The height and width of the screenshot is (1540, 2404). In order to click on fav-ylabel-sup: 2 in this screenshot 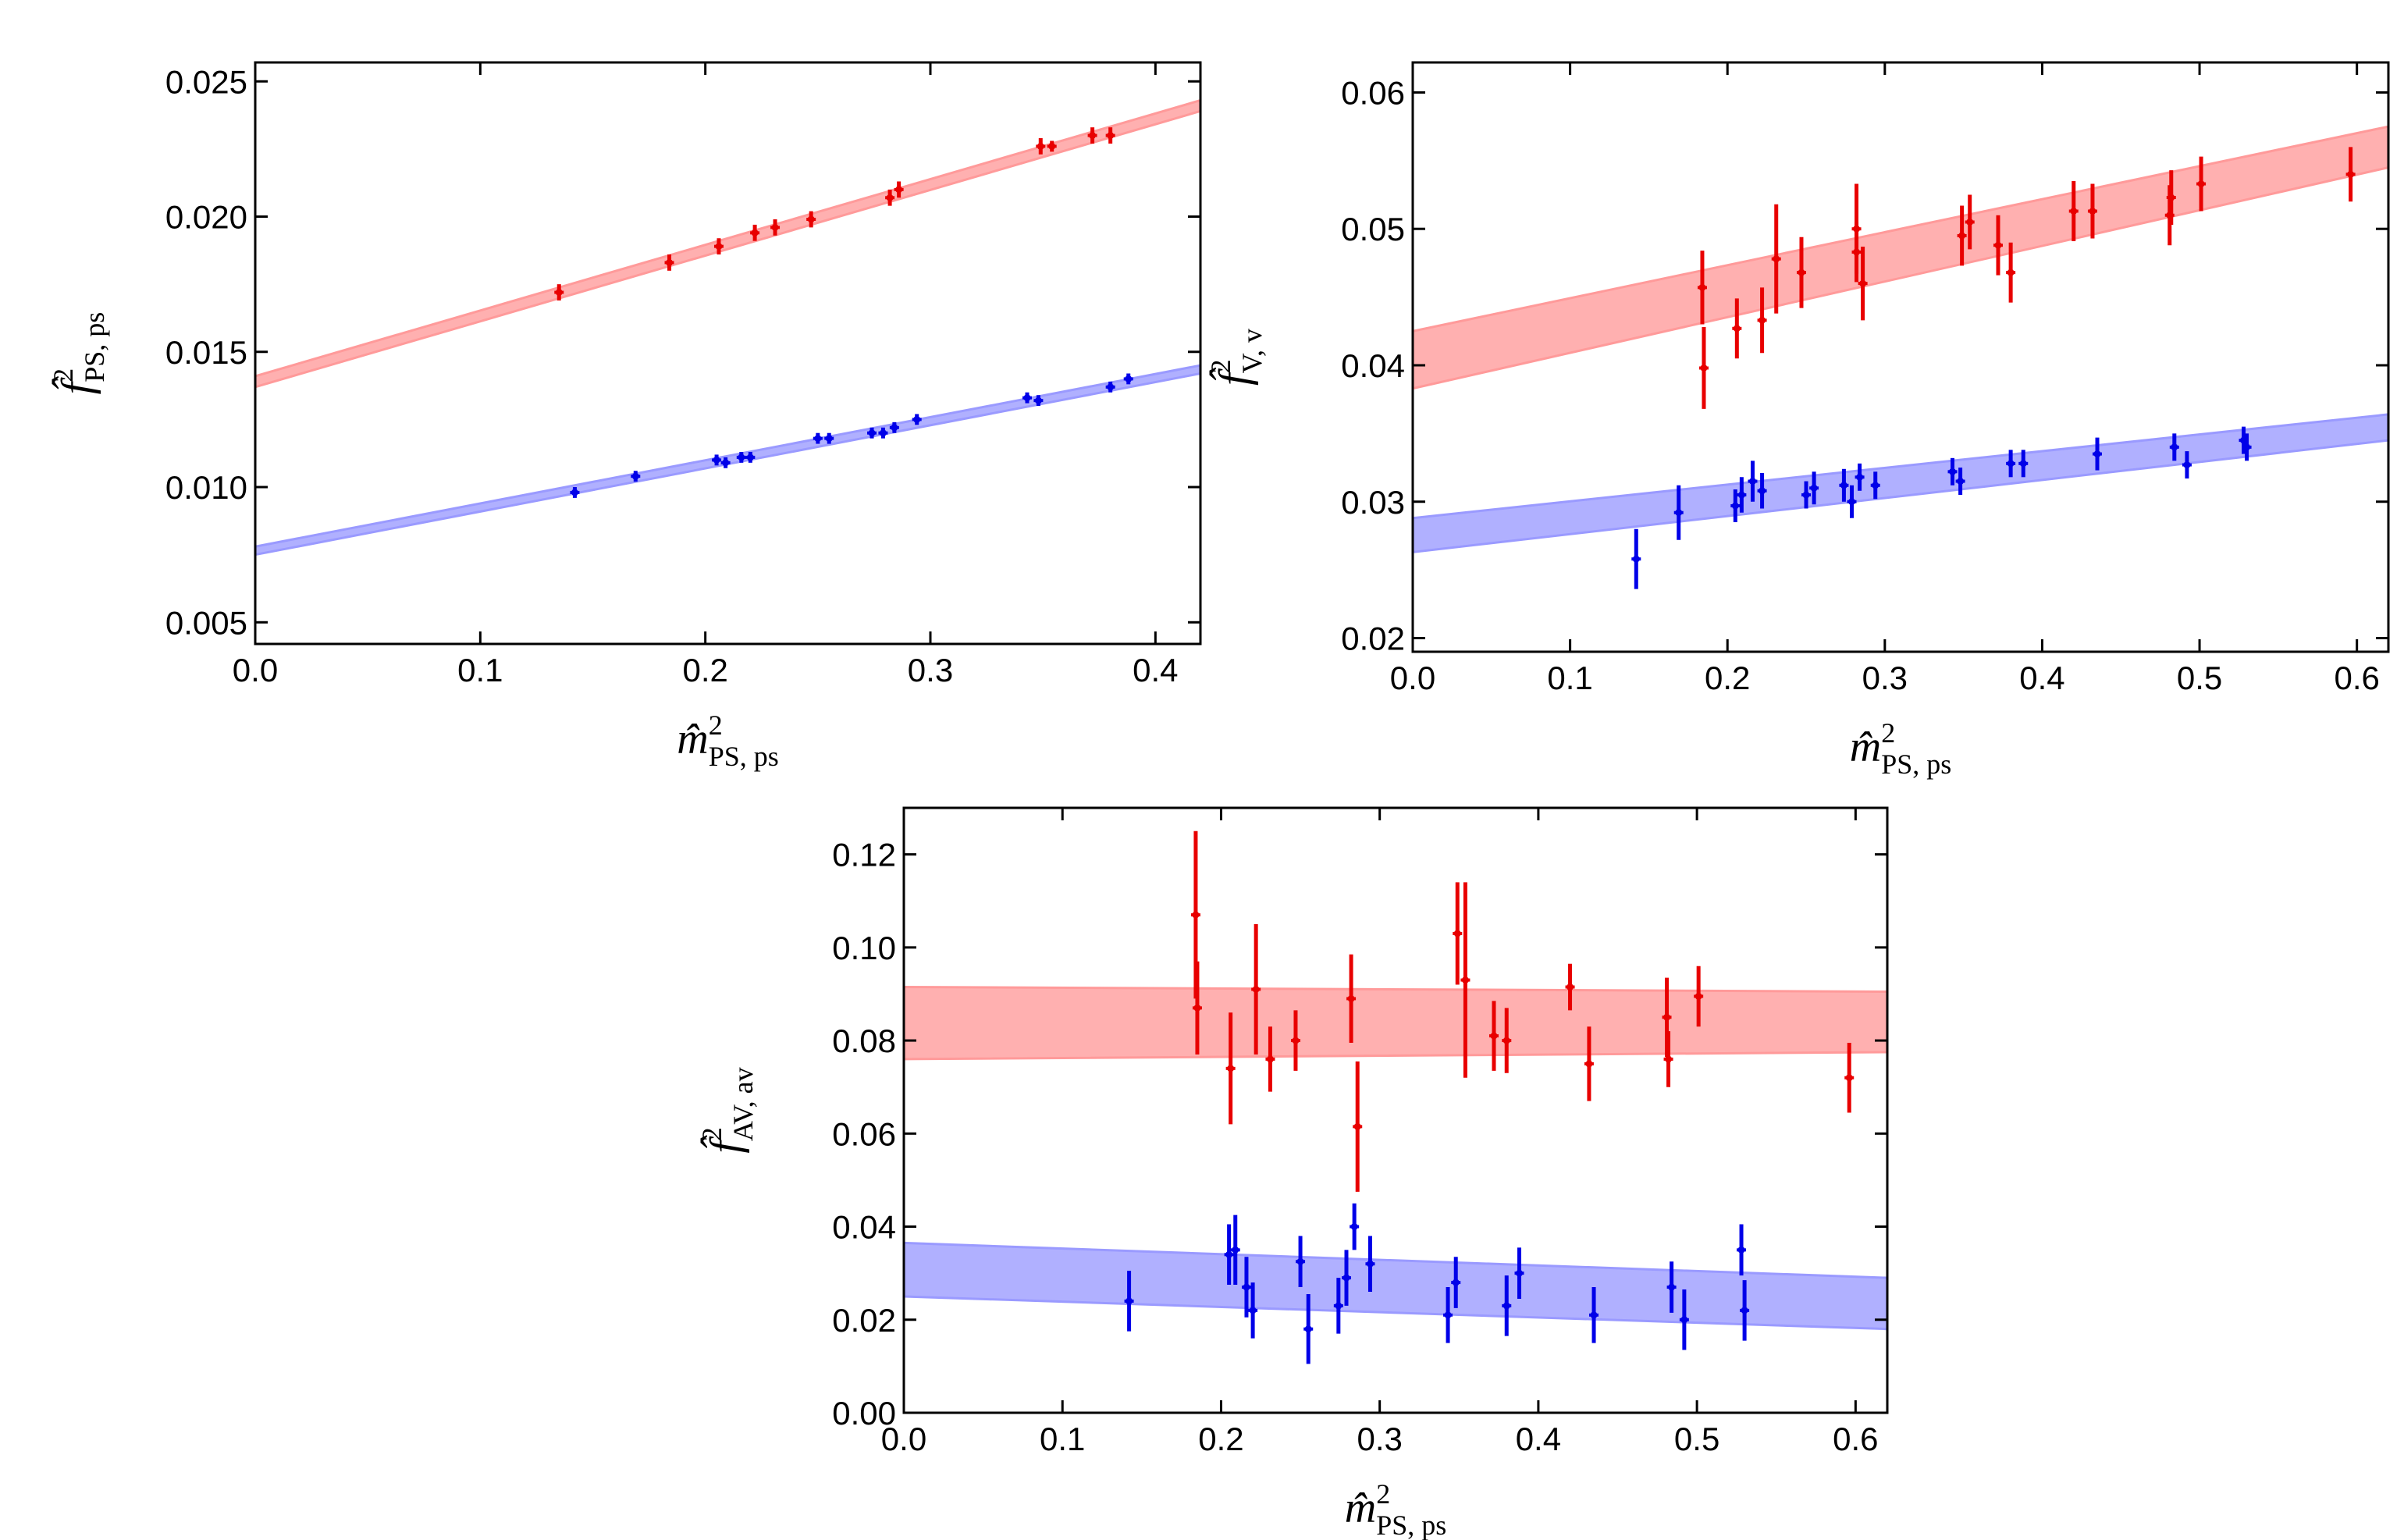, I will do `click(711, 1134)`.